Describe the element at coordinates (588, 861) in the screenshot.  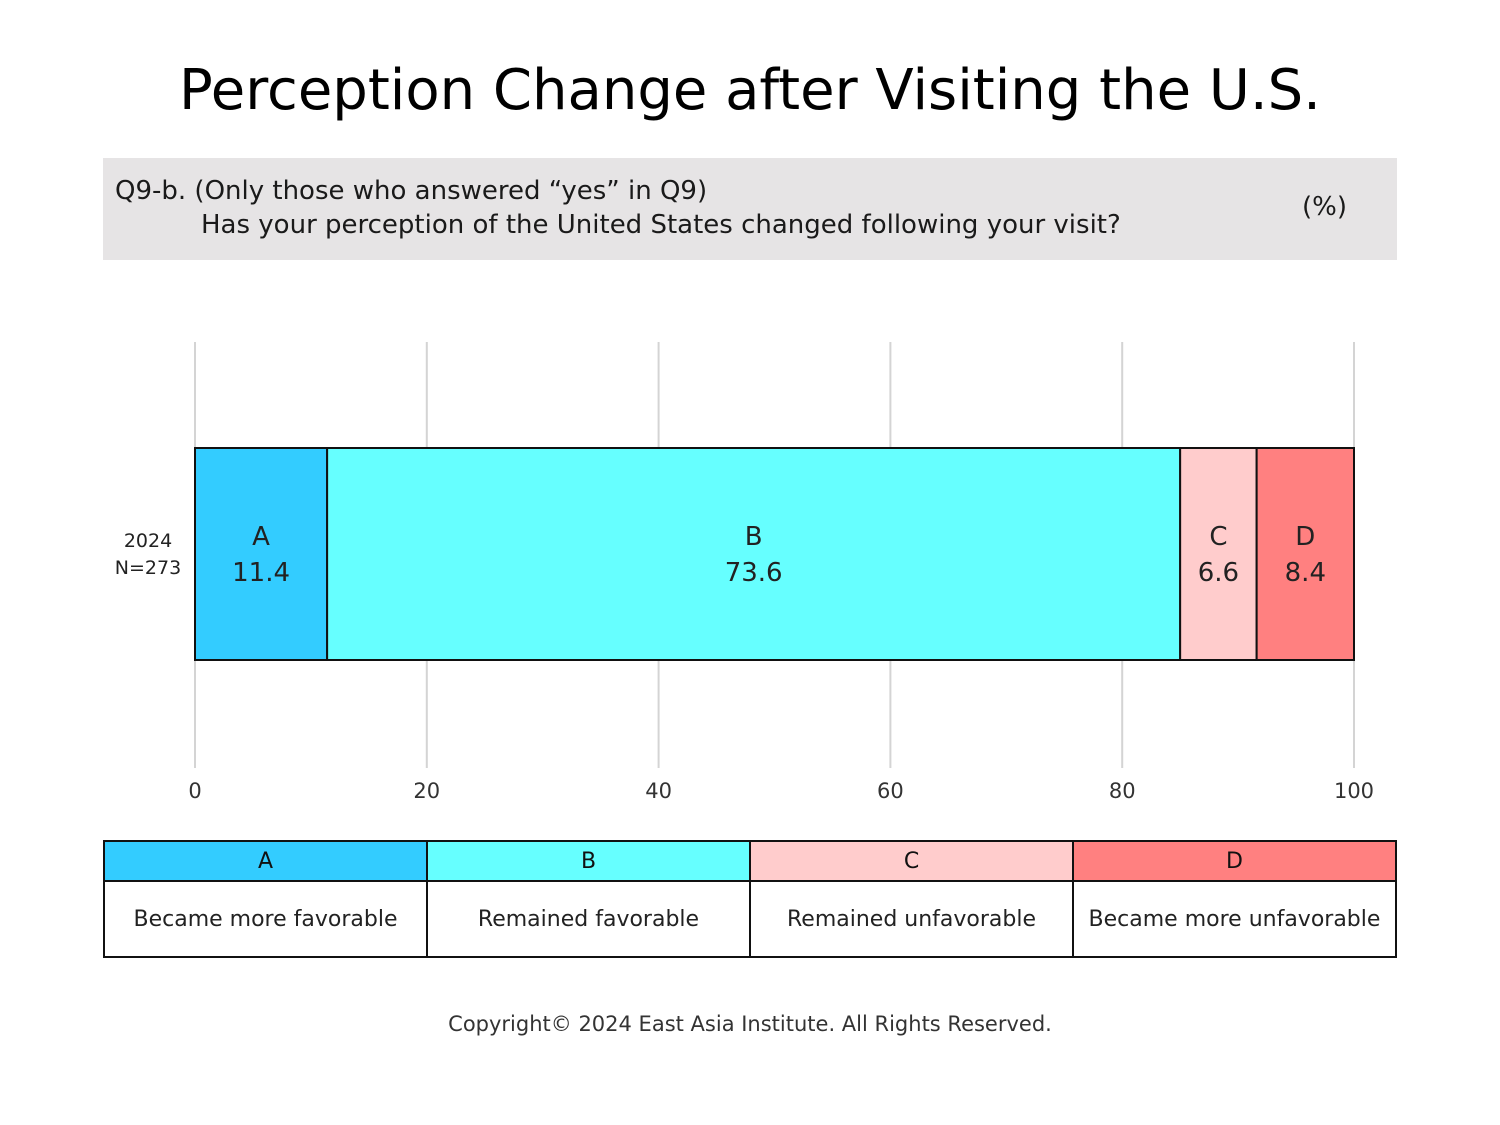
I see `legend-key-b: B` at that location.